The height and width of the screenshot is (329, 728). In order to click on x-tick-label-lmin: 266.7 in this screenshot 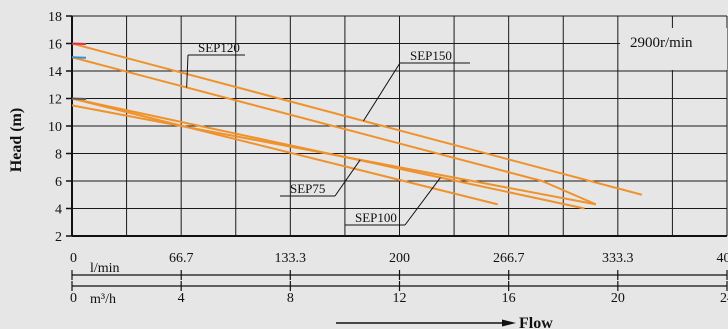, I will do `click(509, 258)`.